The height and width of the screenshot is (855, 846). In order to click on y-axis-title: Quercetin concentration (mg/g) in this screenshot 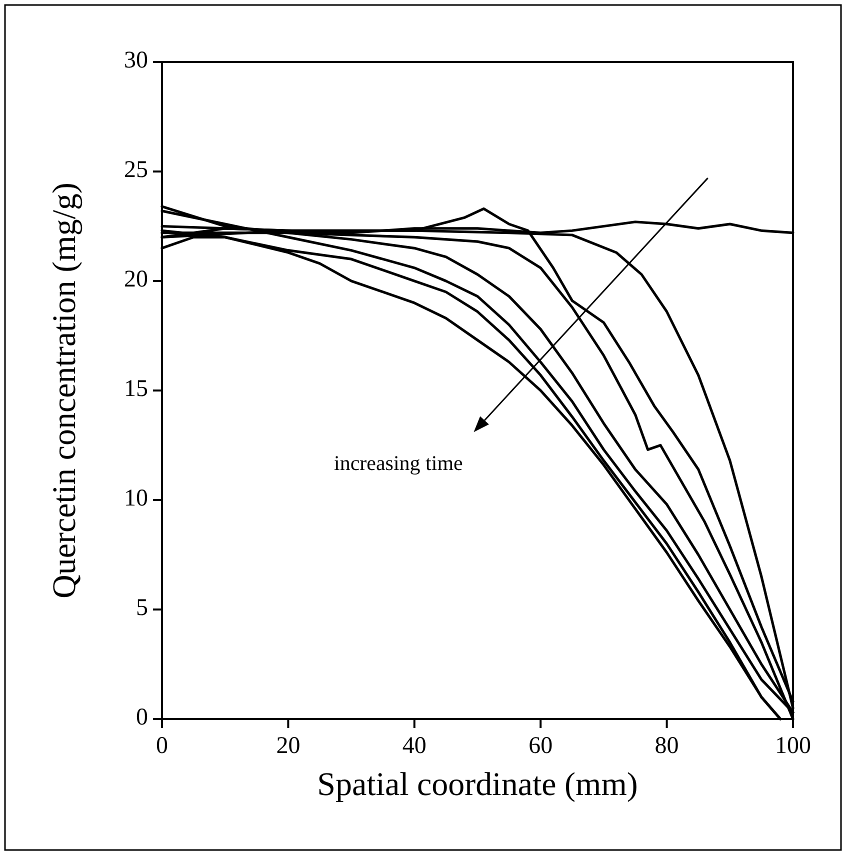, I will do `click(65, 390)`.